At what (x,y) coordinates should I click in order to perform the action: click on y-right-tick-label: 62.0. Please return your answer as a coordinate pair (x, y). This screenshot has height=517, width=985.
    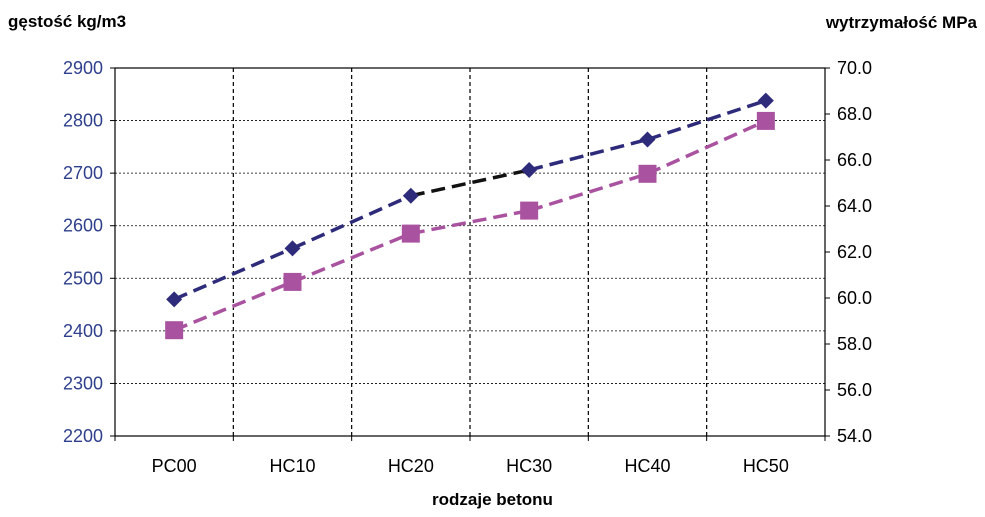
    Looking at the image, I should click on (854, 252).